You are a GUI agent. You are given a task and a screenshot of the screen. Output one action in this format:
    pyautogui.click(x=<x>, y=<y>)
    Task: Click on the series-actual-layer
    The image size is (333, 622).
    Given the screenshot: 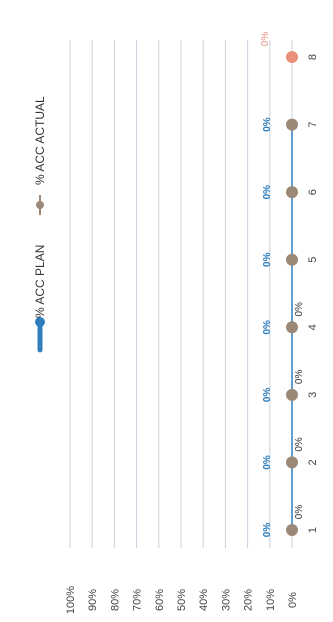 What is the action you would take?
    pyautogui.click(x=292, y=293)
    